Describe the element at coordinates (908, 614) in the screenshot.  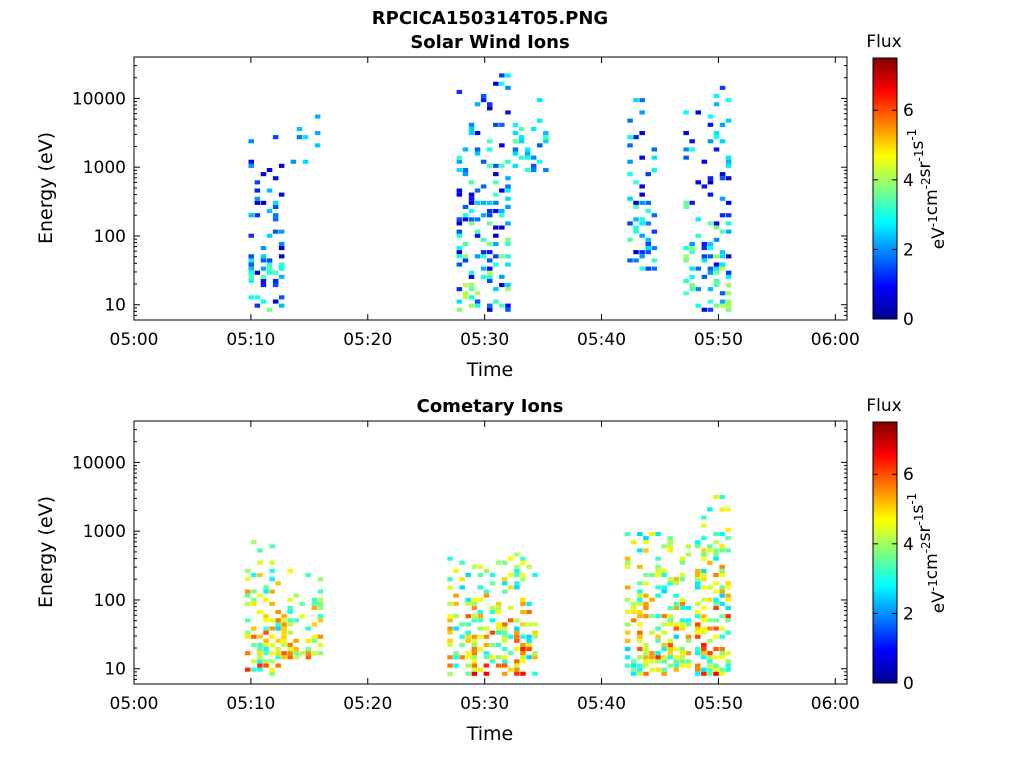
I see `colorbar-tick-label: 2` at that location.